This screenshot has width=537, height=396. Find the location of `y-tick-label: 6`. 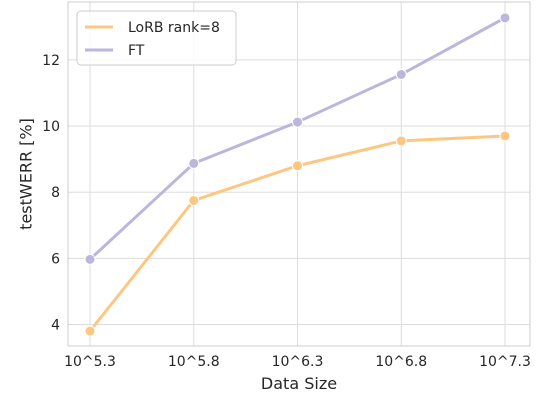

y-tick-label: 6 is located at coordinates (55, 259).